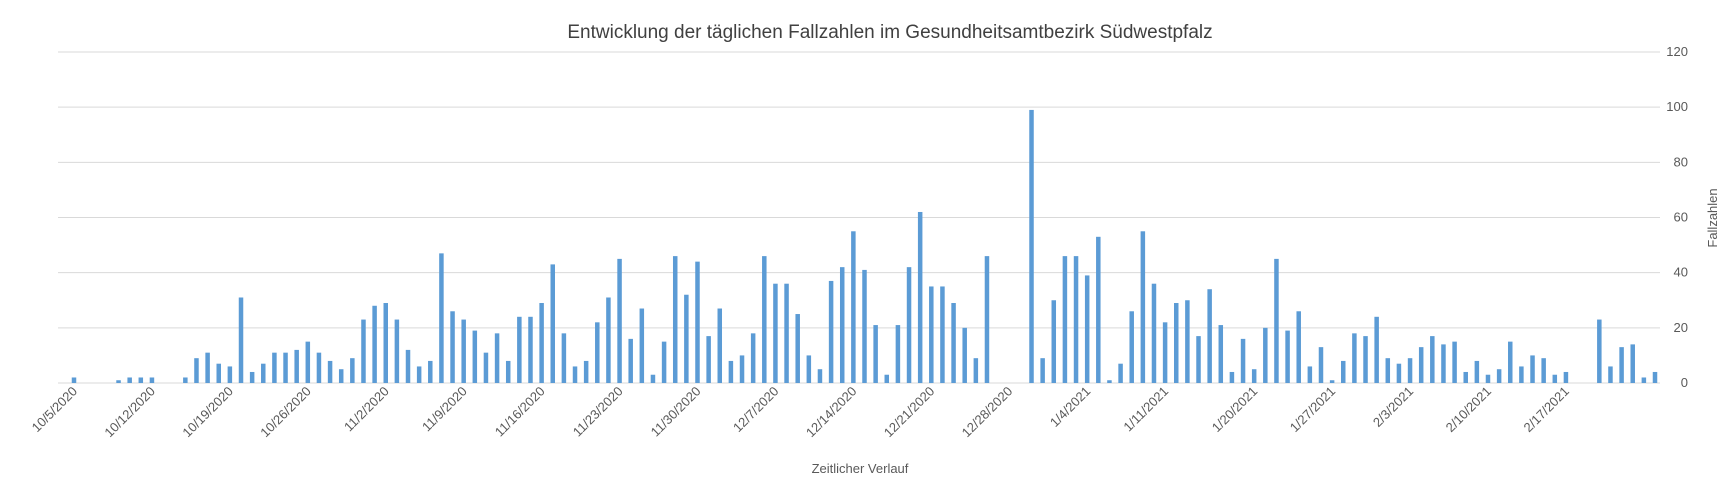 This screenshot has height=487, width=1732. What do you see at coordinates (987, 412) in the screenshot?
I see `x-tick-label: 12/28/2020` at bounding box center [987, 412].